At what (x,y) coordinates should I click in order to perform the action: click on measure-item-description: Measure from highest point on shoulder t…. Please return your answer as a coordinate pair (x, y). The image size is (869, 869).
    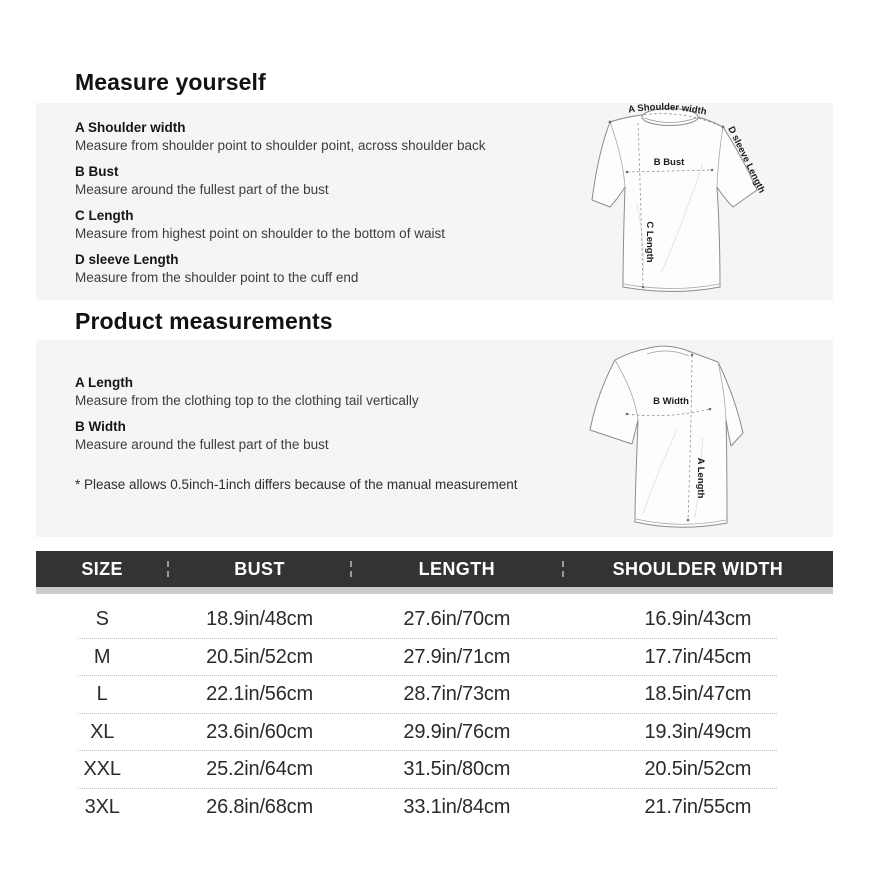
    Looking at the image, I should click on (260, 233).